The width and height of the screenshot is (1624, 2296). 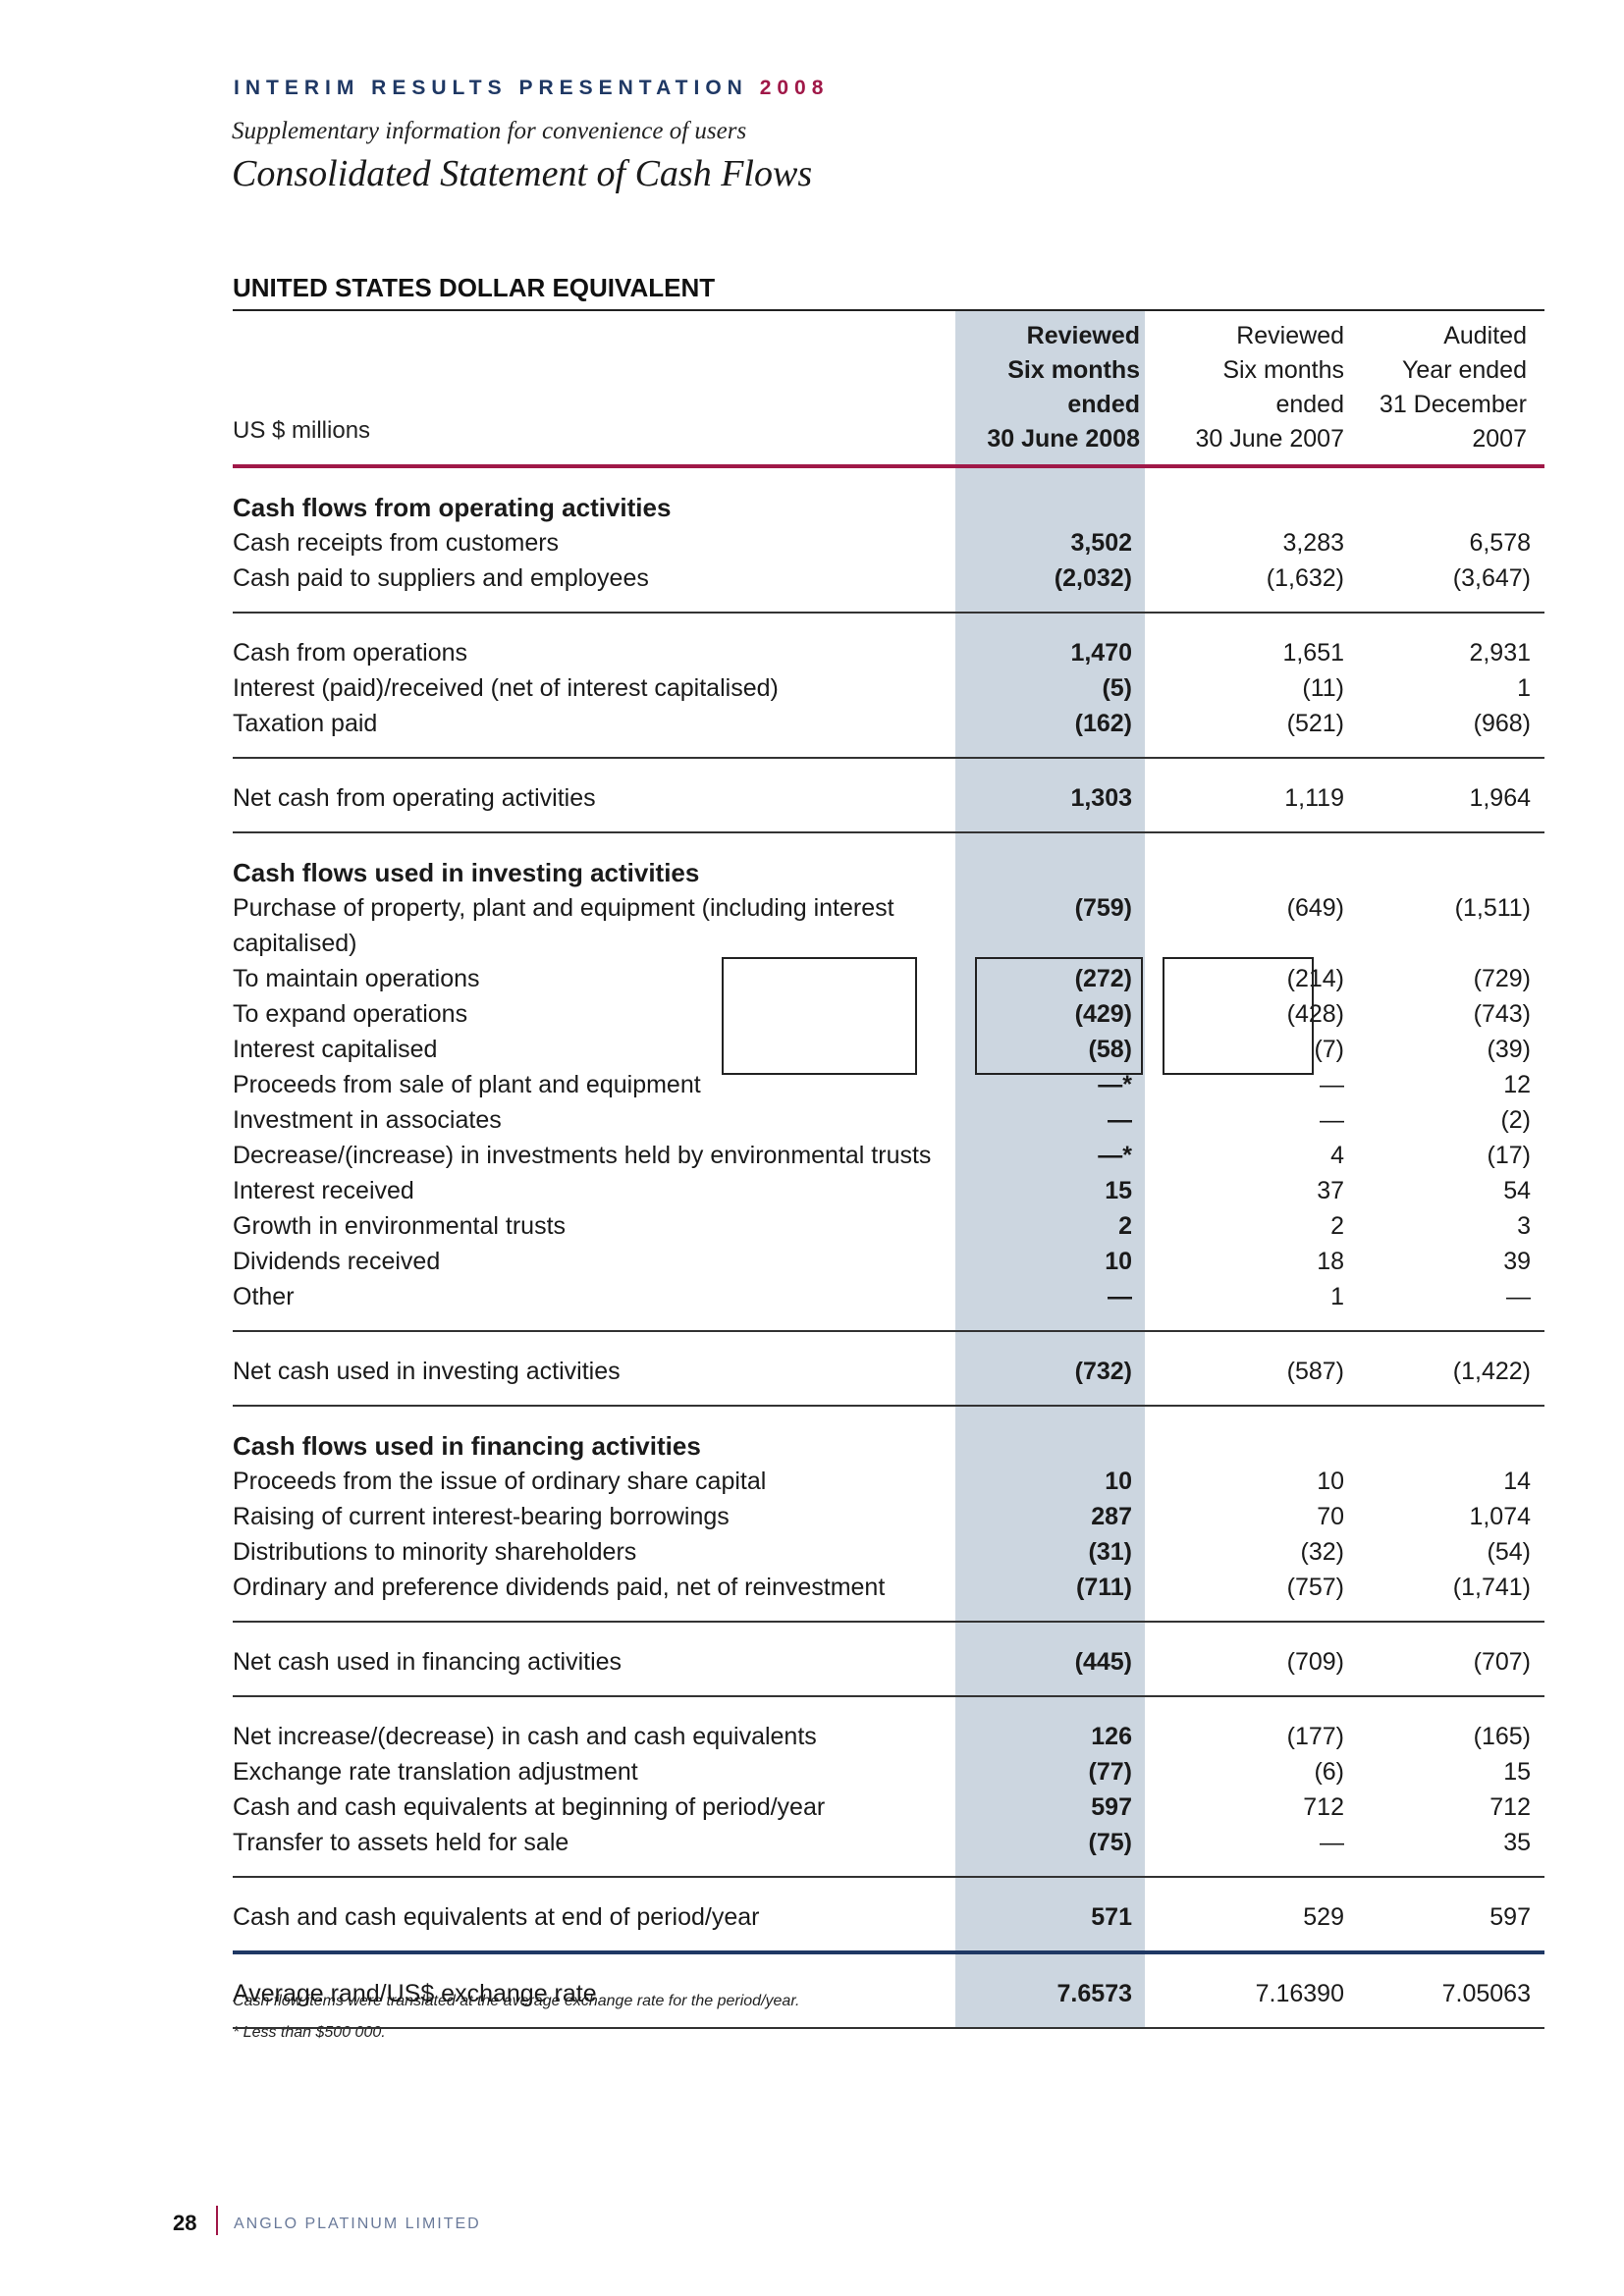 I want to click on value-prior-year: 3, so click(x=1524, y=1226).